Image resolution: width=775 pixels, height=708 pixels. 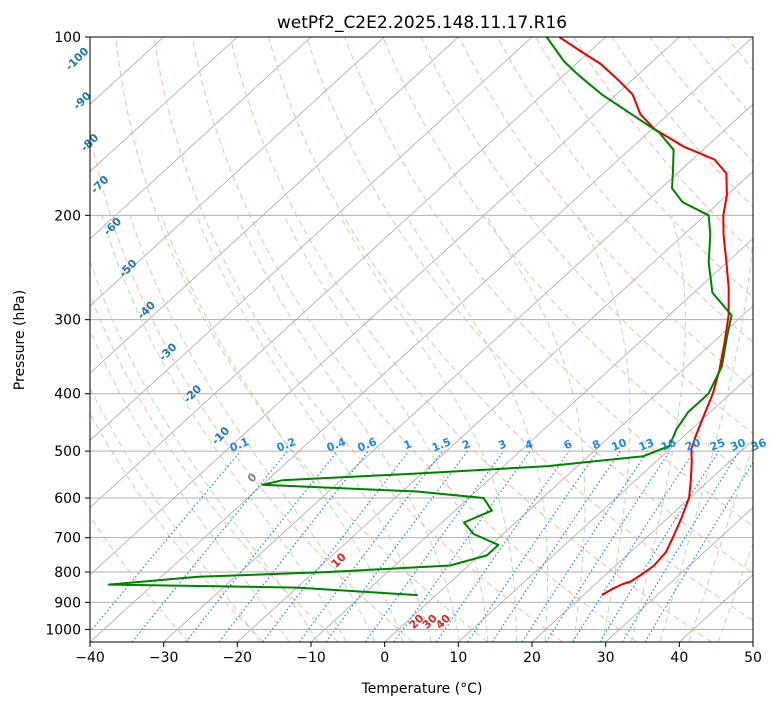 I want to click on y-tick-label: 500, so click(x=67, y=452).